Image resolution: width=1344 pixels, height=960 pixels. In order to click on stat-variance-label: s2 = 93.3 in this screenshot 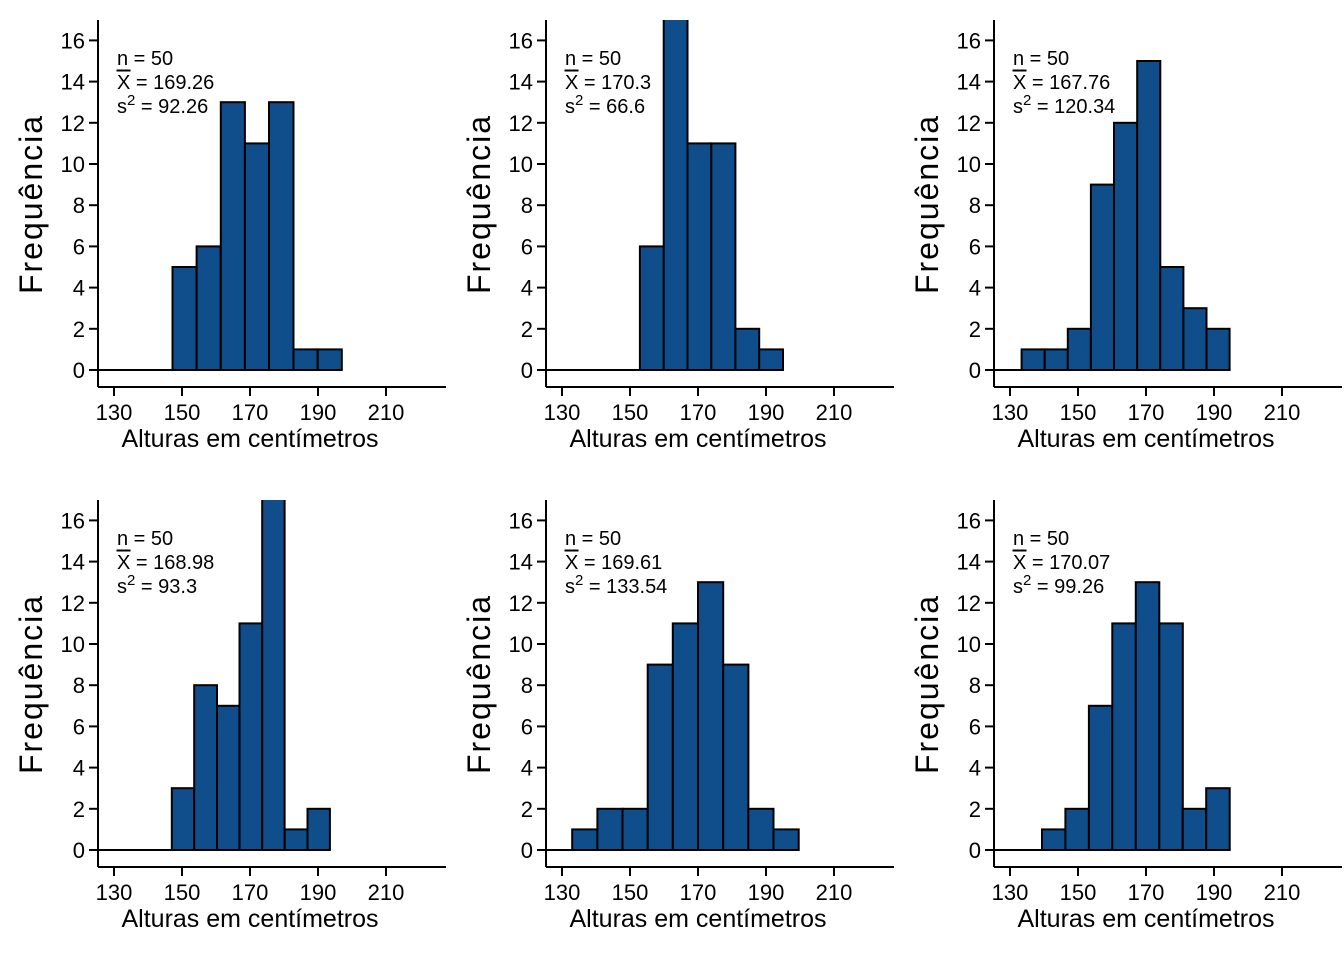, I will do `click(157, 585)`.